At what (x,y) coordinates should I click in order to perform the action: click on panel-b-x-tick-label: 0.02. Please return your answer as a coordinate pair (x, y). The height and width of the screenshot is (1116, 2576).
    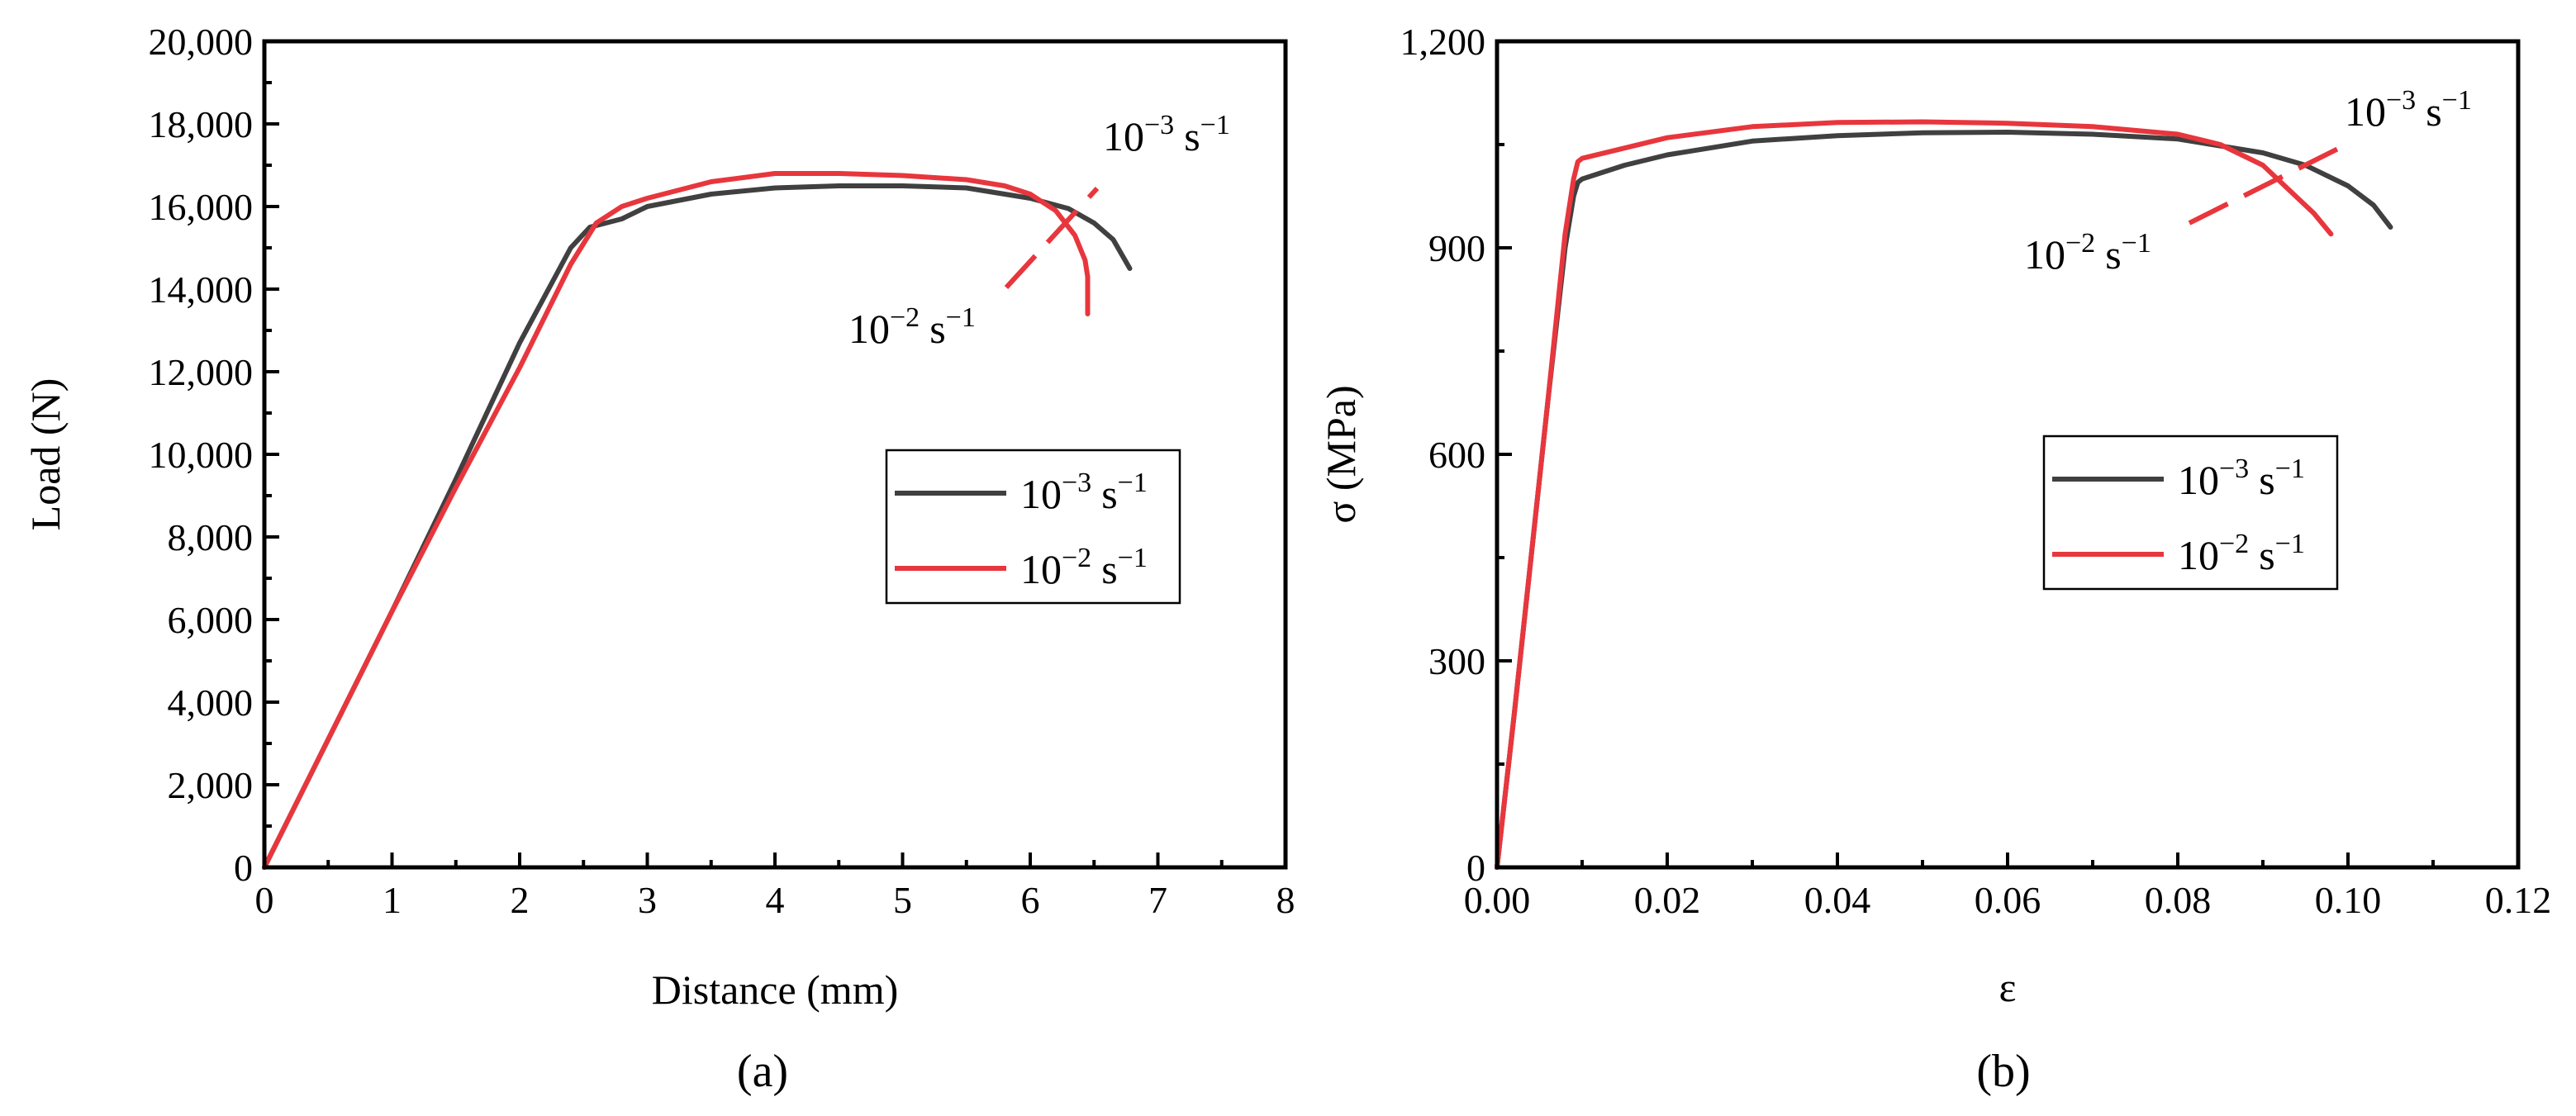
    Looking at the image, I should click on (1667, 900).